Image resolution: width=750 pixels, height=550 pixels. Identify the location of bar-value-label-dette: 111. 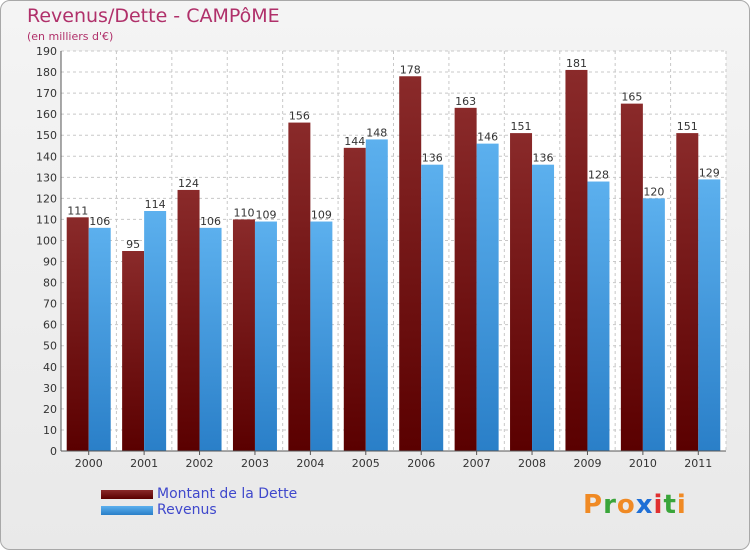
(77, 210).